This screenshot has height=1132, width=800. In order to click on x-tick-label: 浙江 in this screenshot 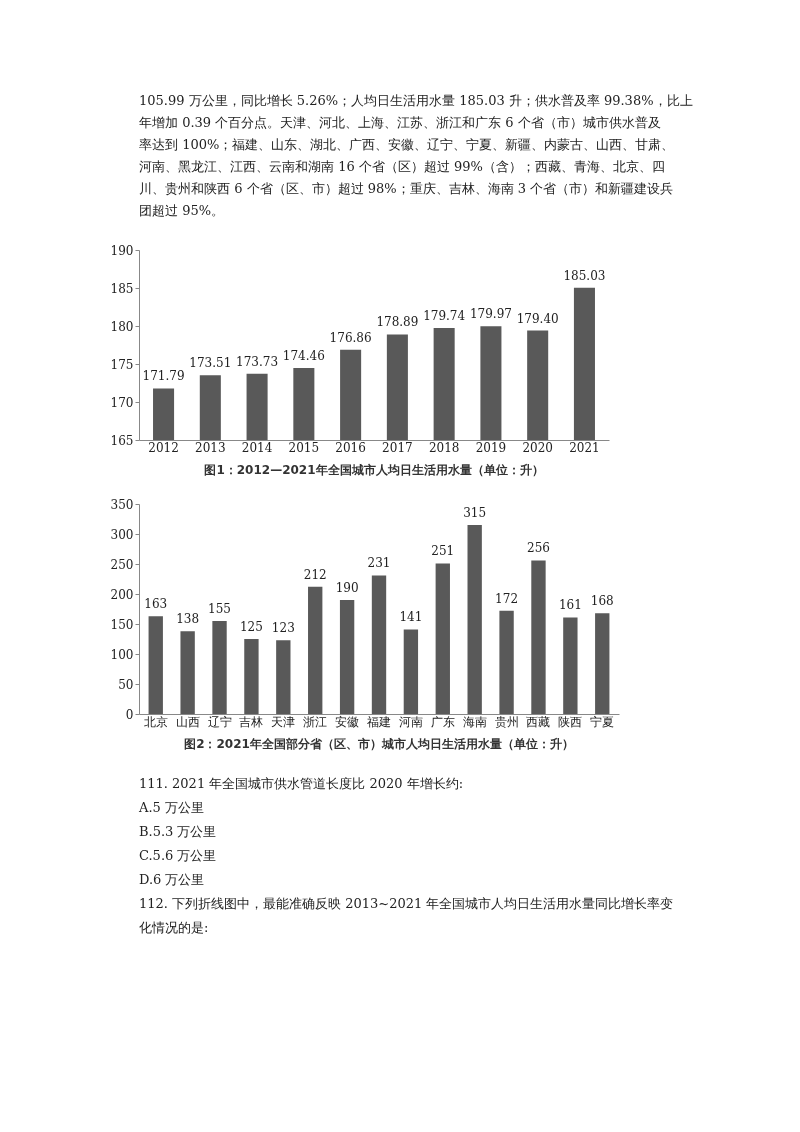, I will do `click(315, 721)`.